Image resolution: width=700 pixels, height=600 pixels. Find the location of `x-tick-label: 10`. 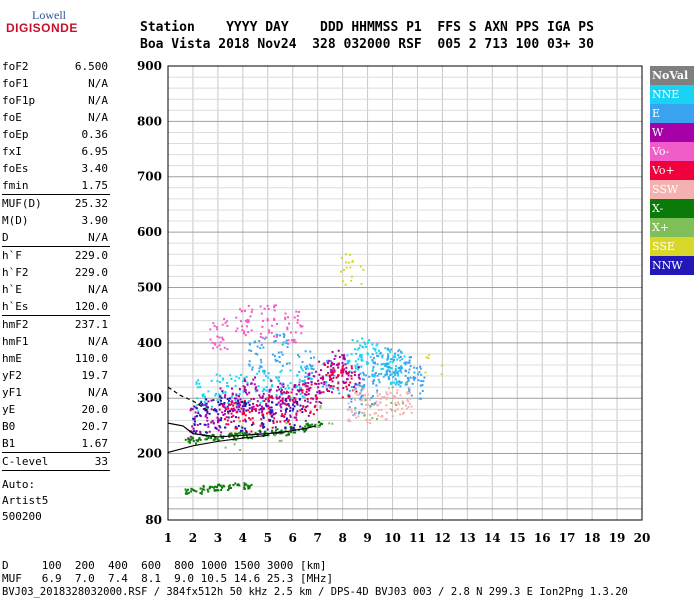

x-tick-label: 10 is located at coordinates (392, 538).